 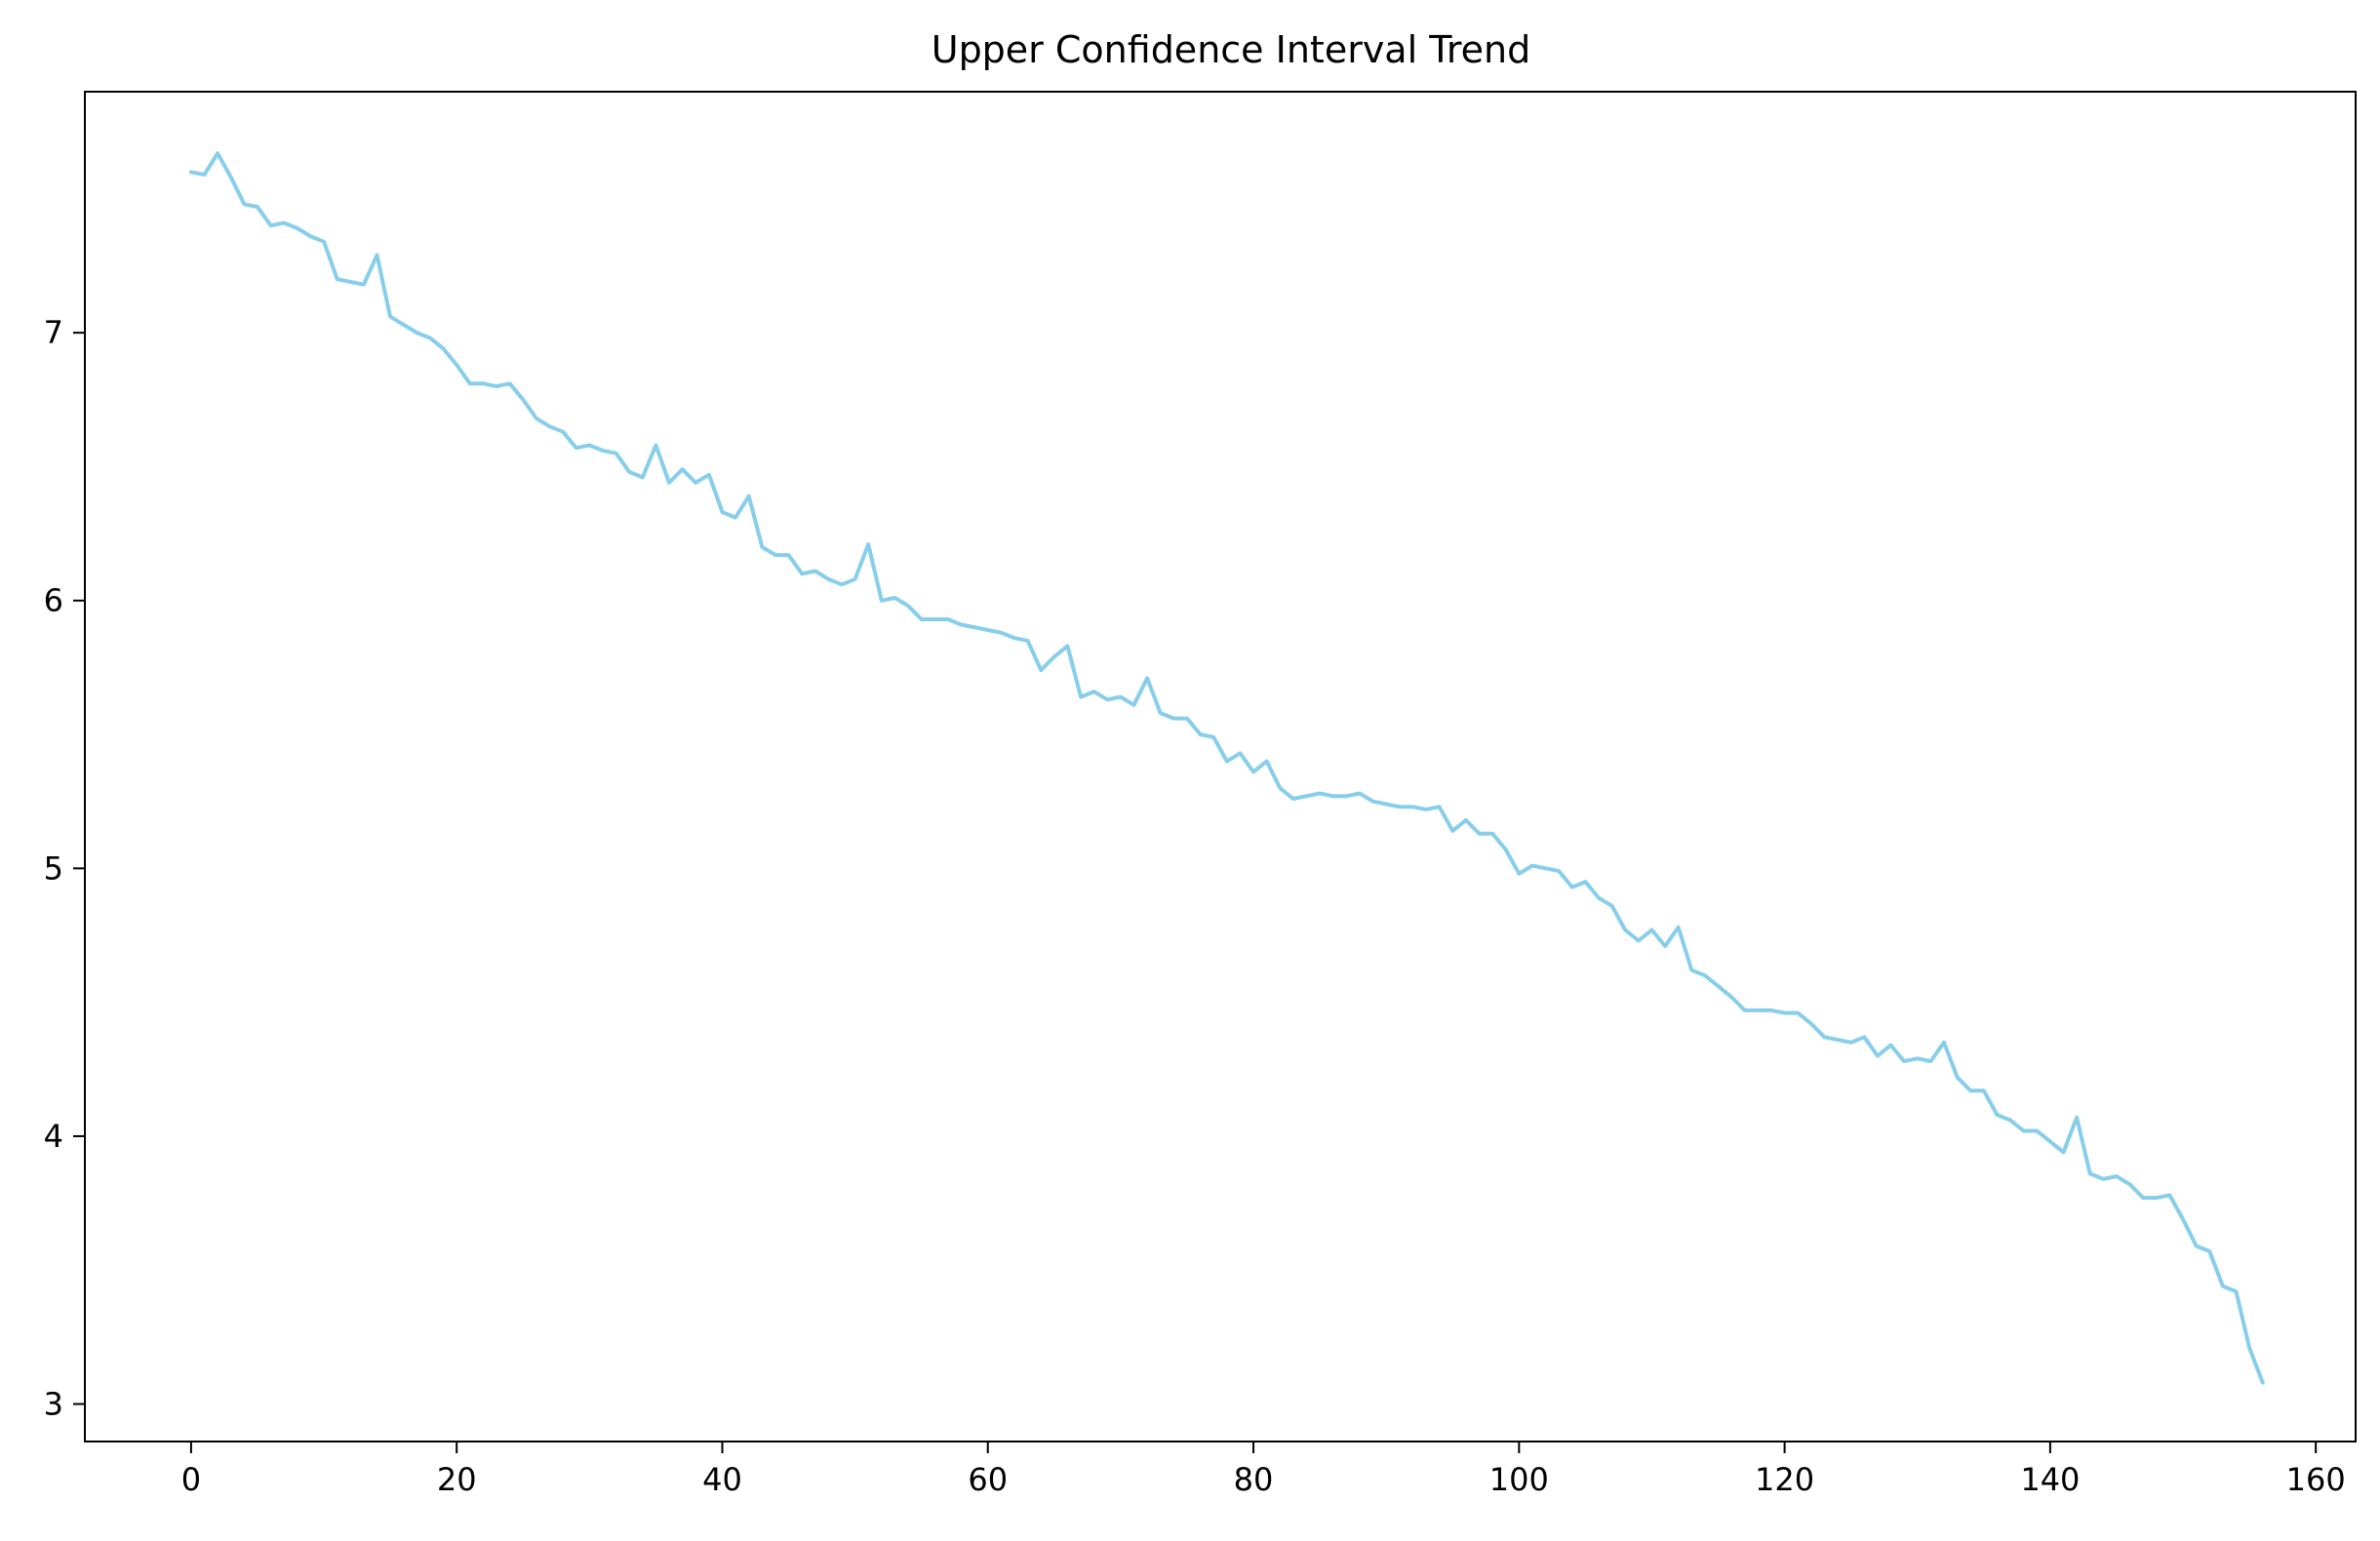 I want to click on x-tick-label: 140, so click(x=2050, y=1479).